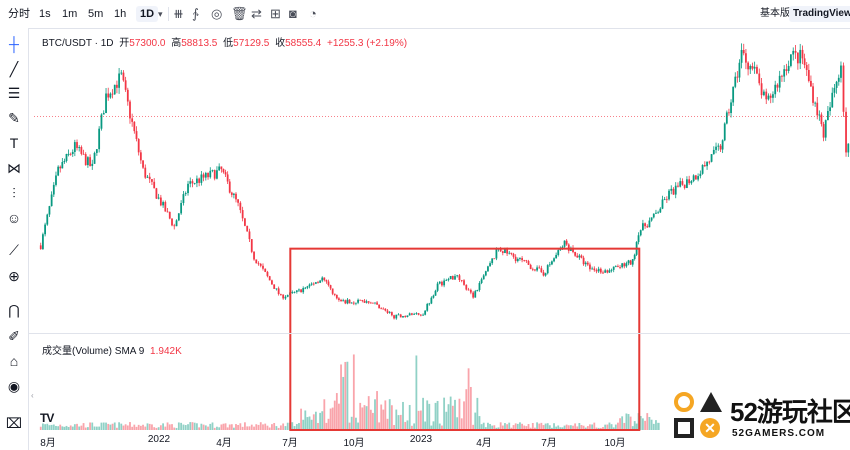 Image resolution: width=850 pixels, height=450 pixels. Describe the element at coordinates (439, 333) in the screenshot. I see `pane-separator` at that location.